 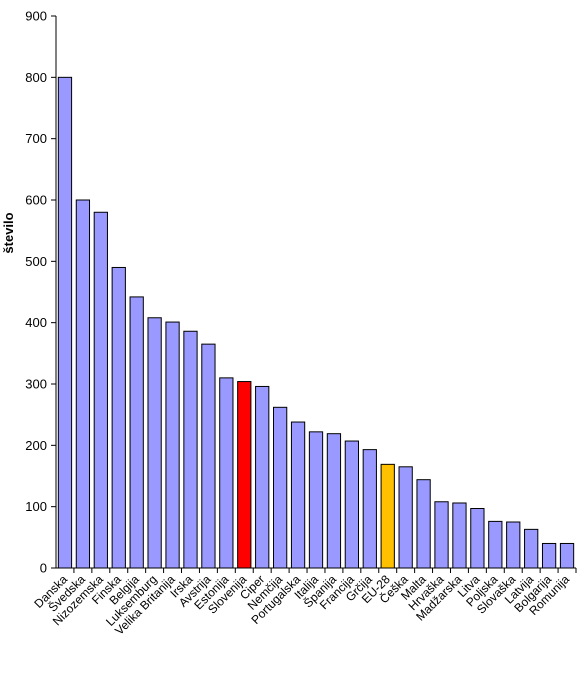 I want to click on y-tick-label: 800, so click(x=36, y=77).